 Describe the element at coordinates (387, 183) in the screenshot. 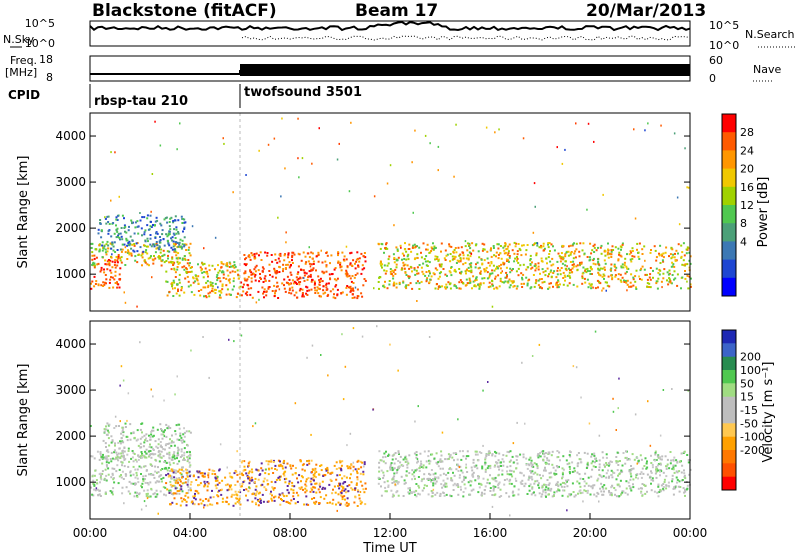

I see `echo-speck` at that location.